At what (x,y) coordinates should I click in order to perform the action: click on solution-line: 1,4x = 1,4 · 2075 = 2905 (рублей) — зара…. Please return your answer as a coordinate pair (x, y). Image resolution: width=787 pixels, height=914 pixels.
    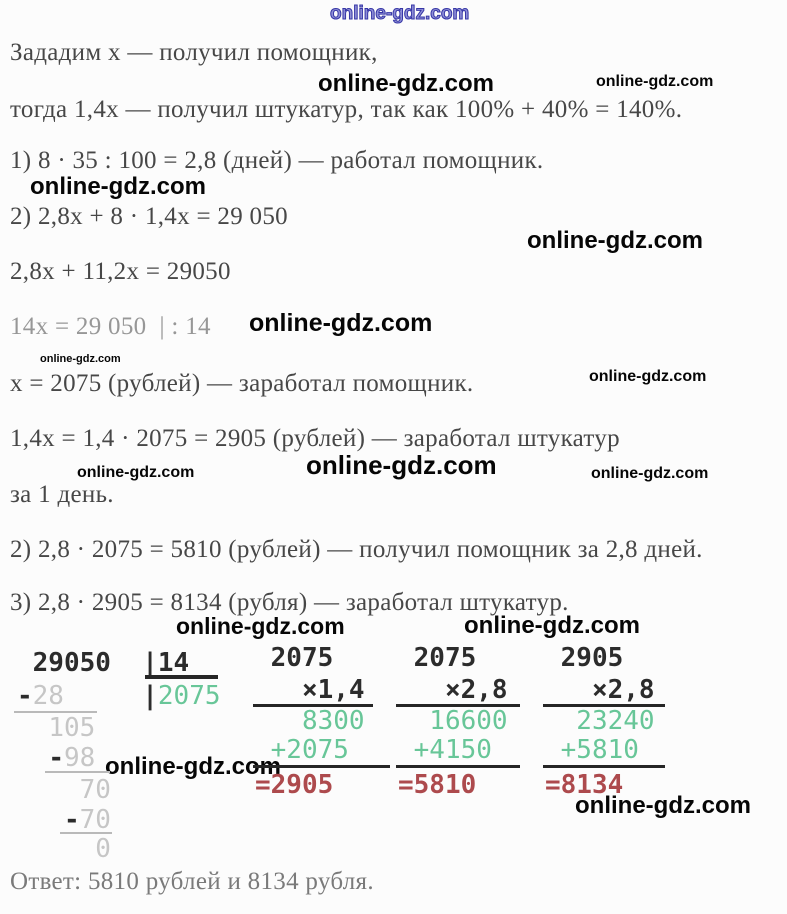
    Looking at the image, I should click on (315, 438).